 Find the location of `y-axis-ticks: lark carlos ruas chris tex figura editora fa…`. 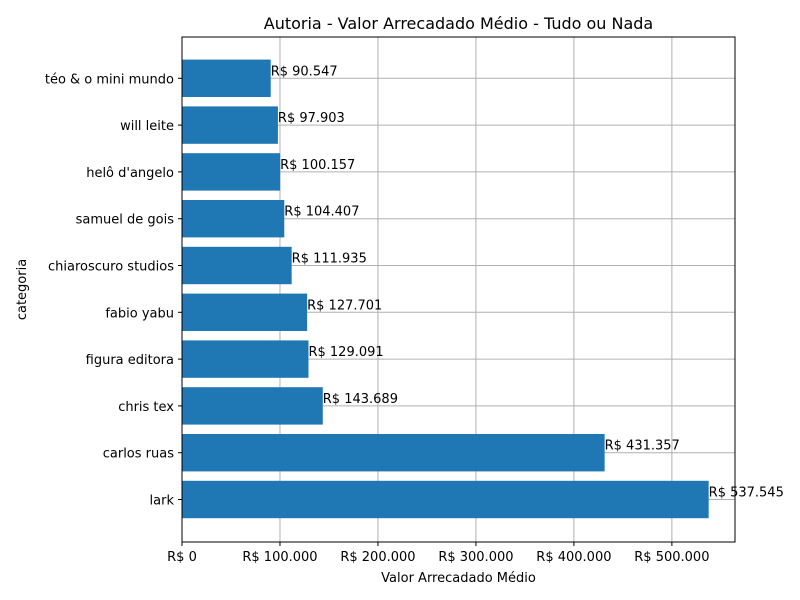

y-axis-ticks: lark carlos ruas chris tex figura editora fa… is located at coordinates (113, 290).